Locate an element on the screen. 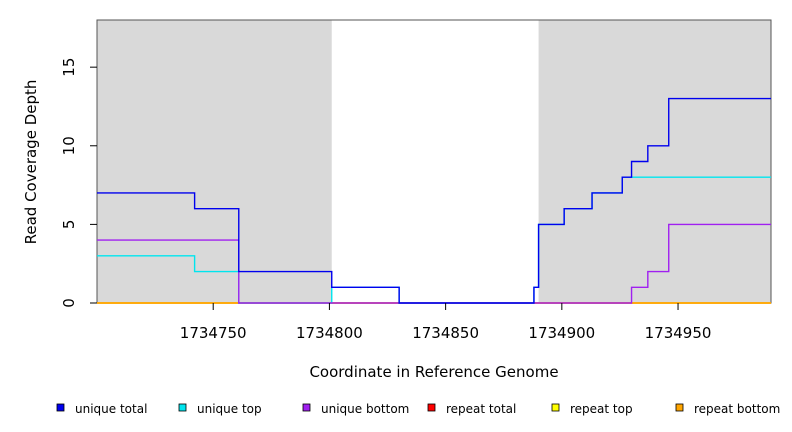  legend-label: unique total is located at coordinates (111, 409).